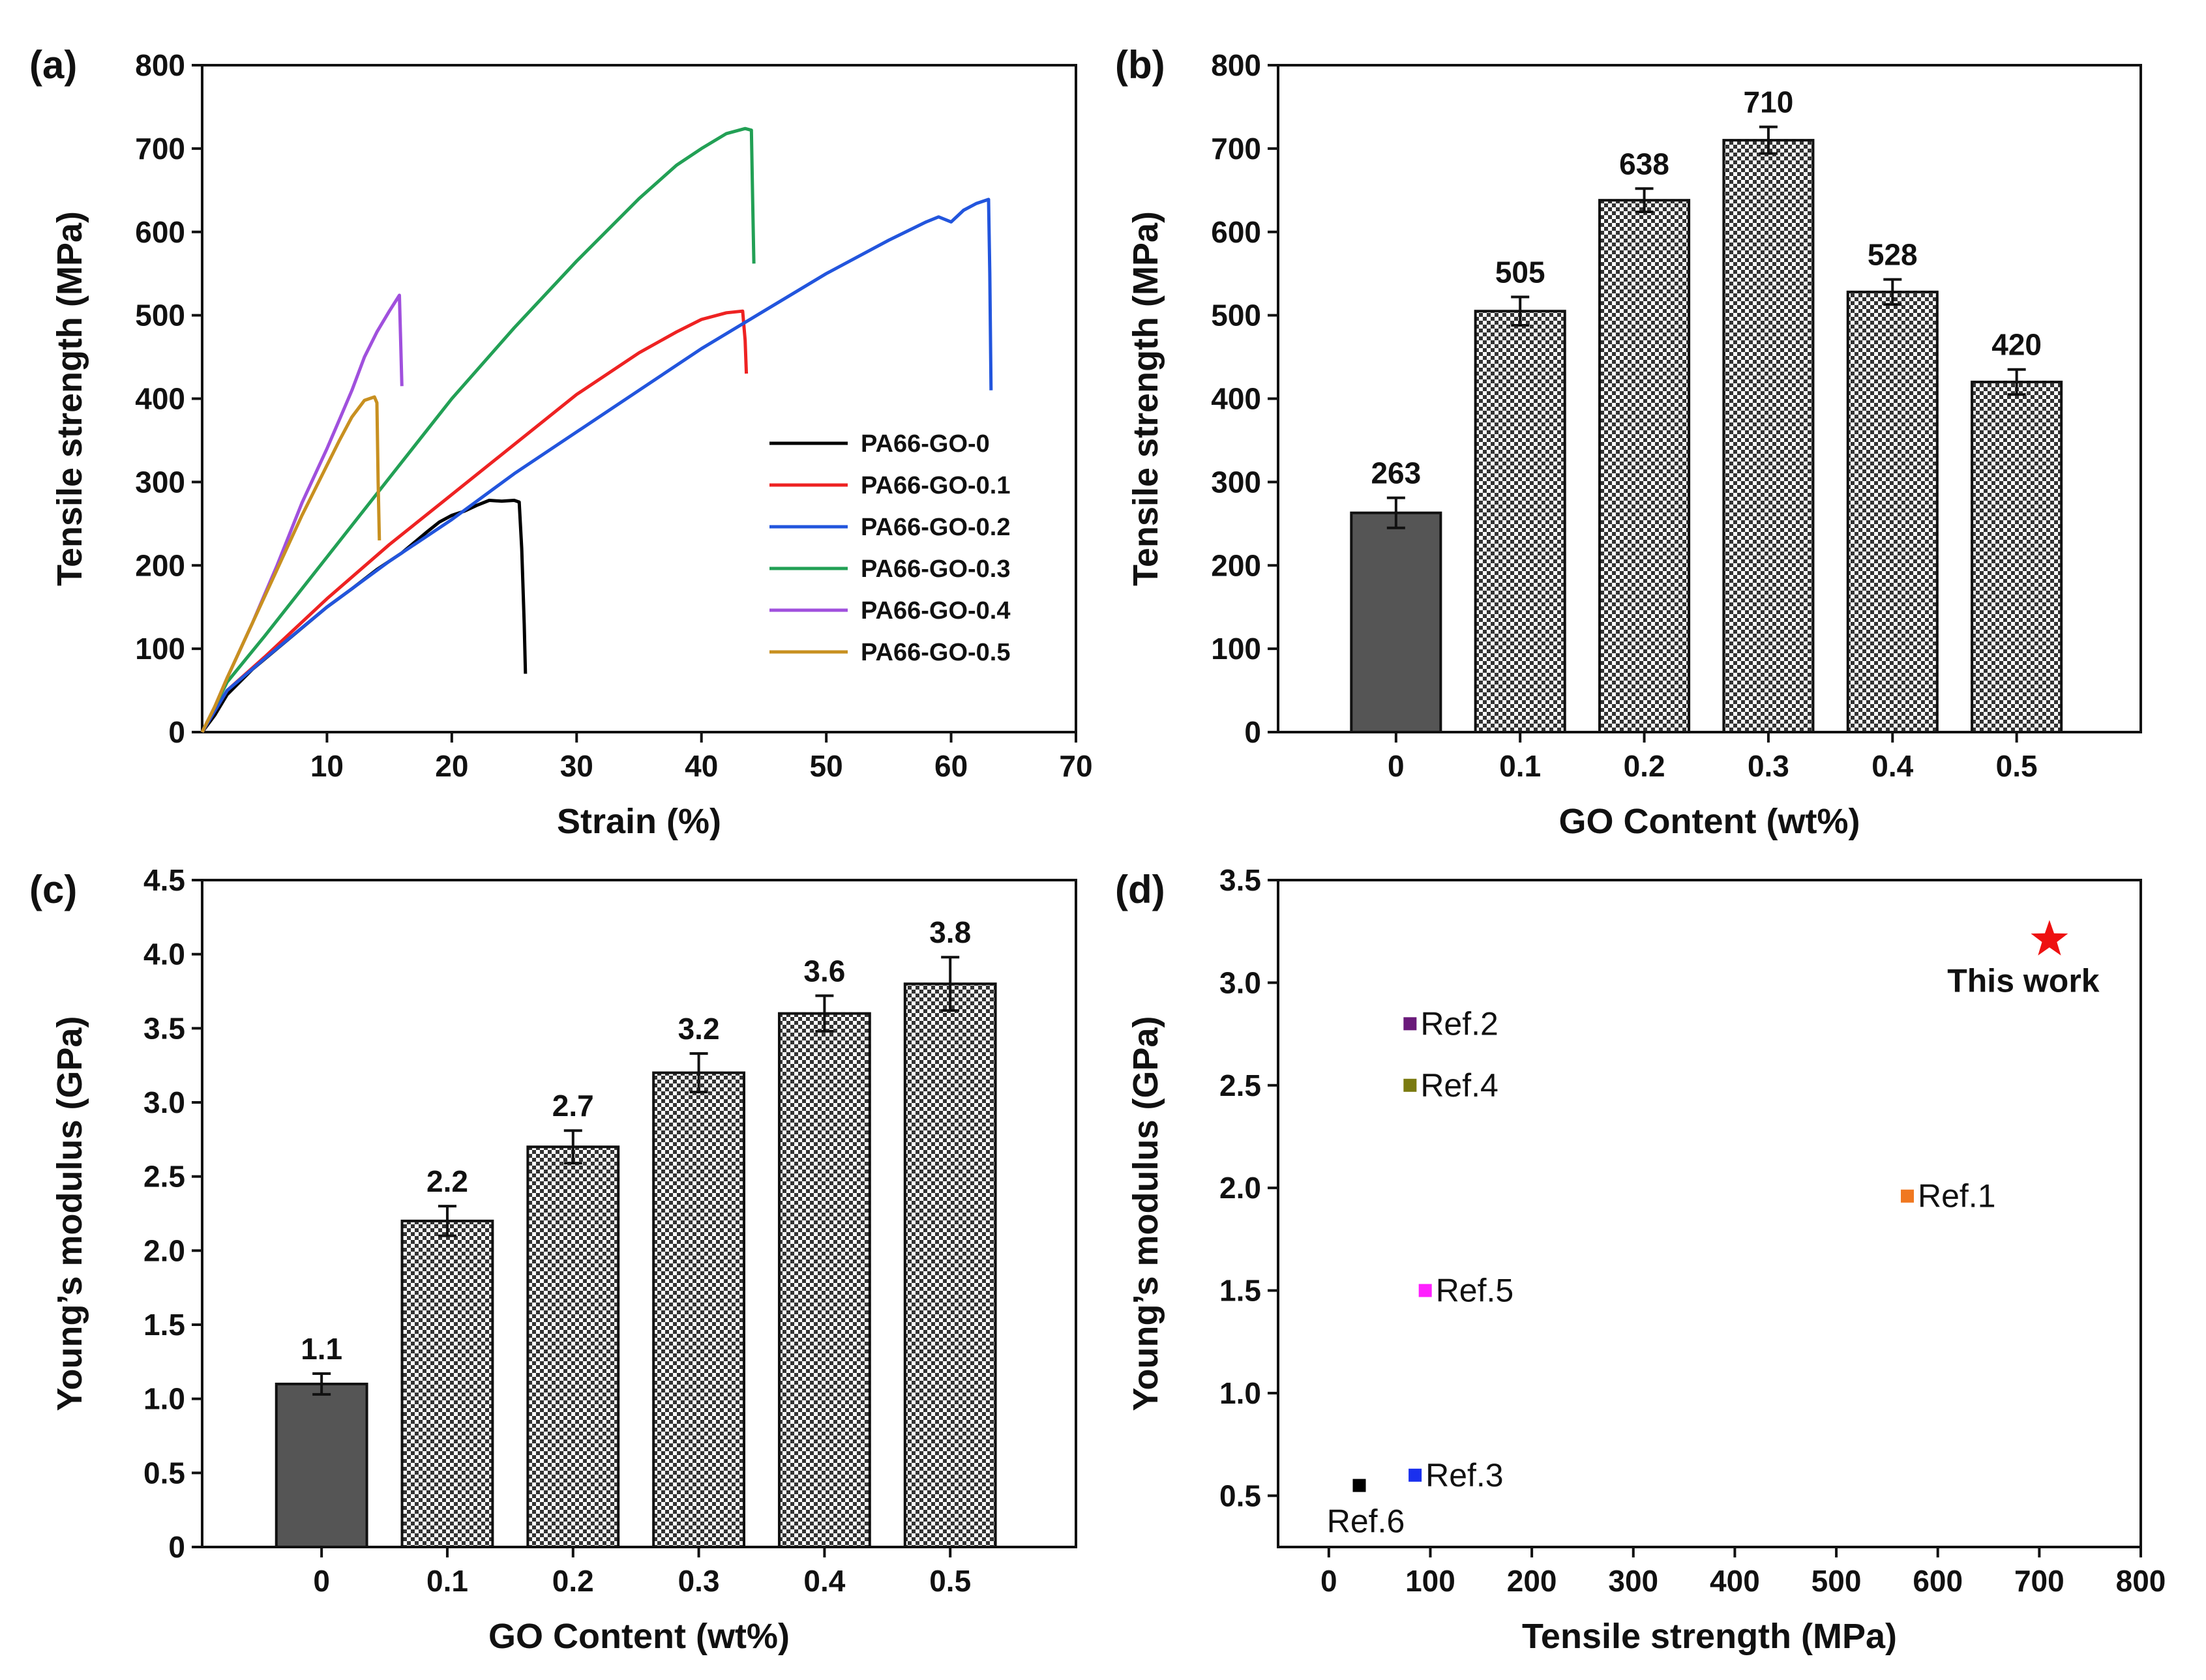  Describe the element at coordinates (160, 149) in the screenshot. I see `y-tick-label: 700` at that location.